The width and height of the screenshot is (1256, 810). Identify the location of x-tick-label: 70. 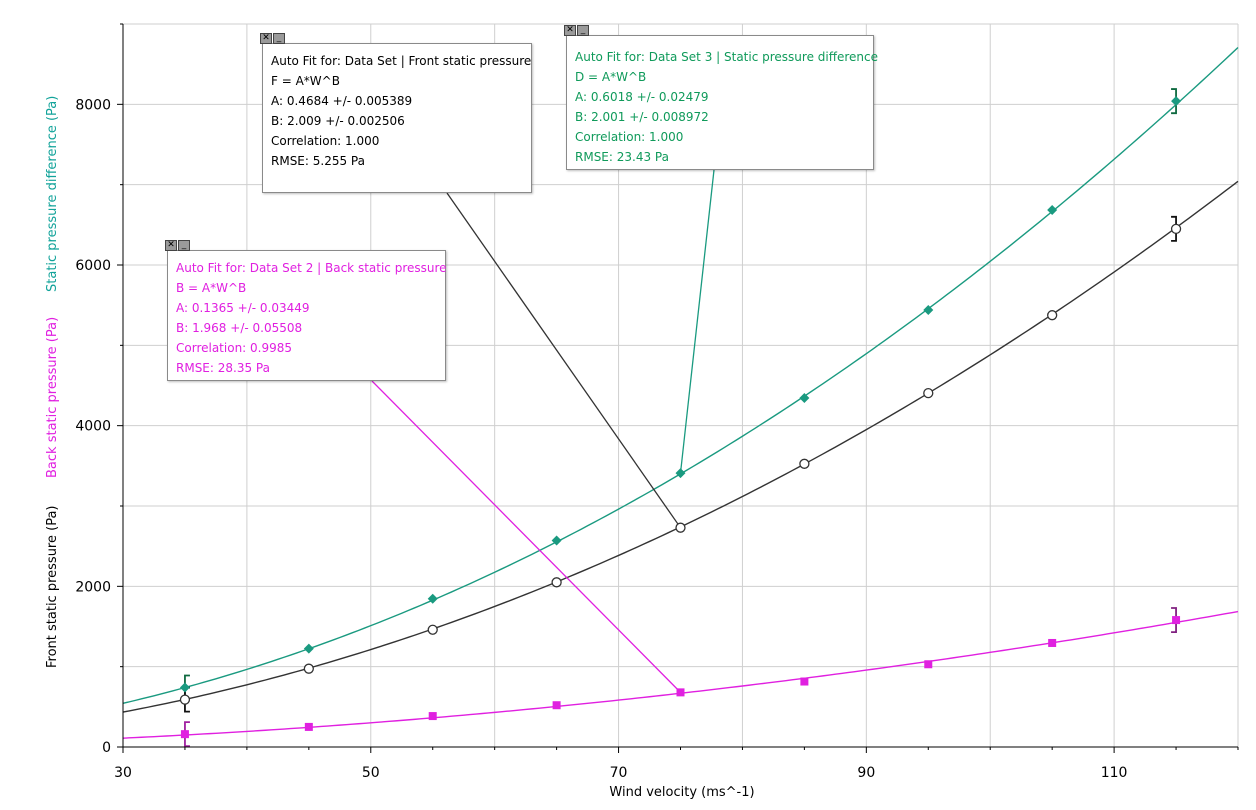
(619, 773).